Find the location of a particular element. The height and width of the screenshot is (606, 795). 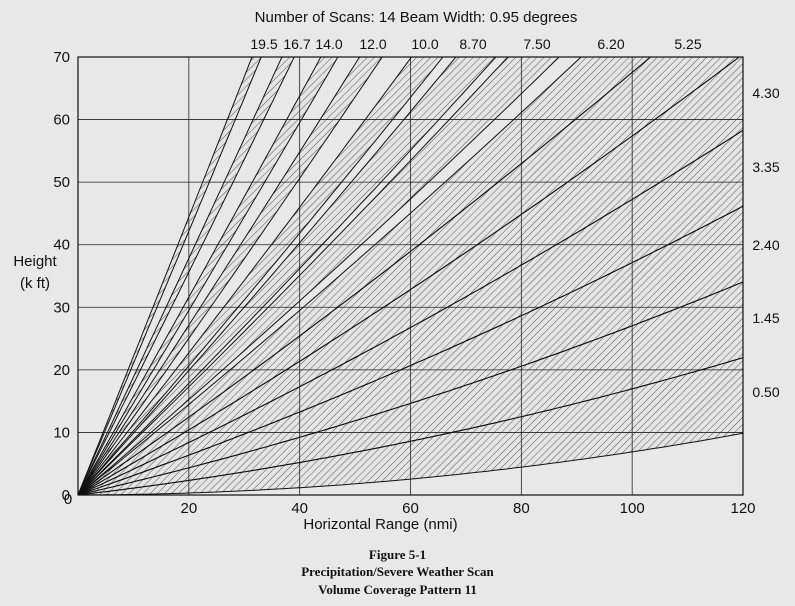

y-tick-label: 70 is located at coordinates (61, 57).